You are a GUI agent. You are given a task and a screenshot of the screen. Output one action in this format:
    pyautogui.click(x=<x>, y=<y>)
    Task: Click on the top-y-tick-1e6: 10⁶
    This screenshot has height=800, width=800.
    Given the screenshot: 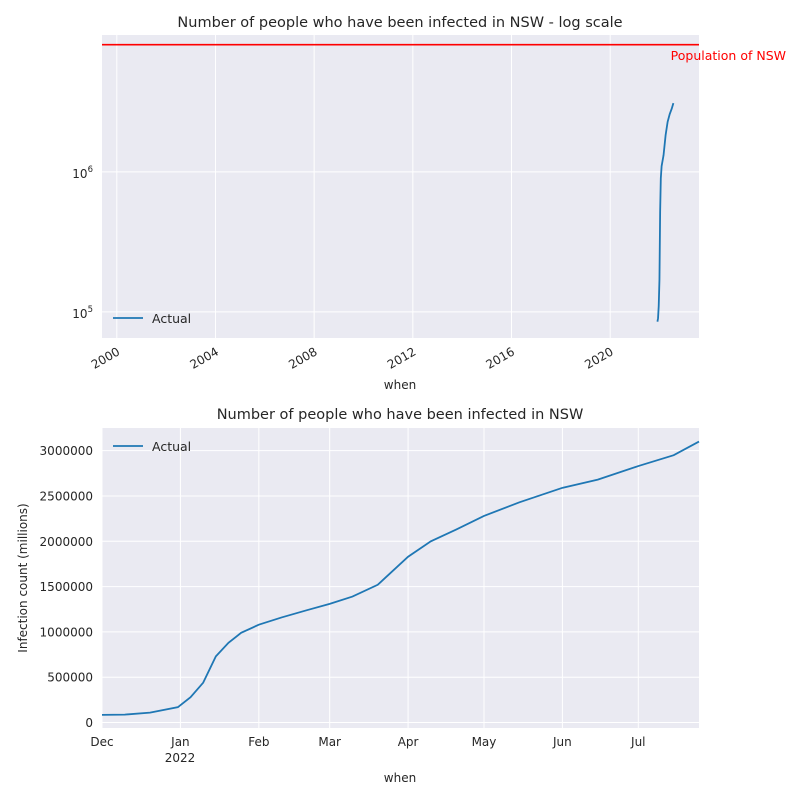 What is the action you would take?
    pyautogui.click(x=82, y=173)
    